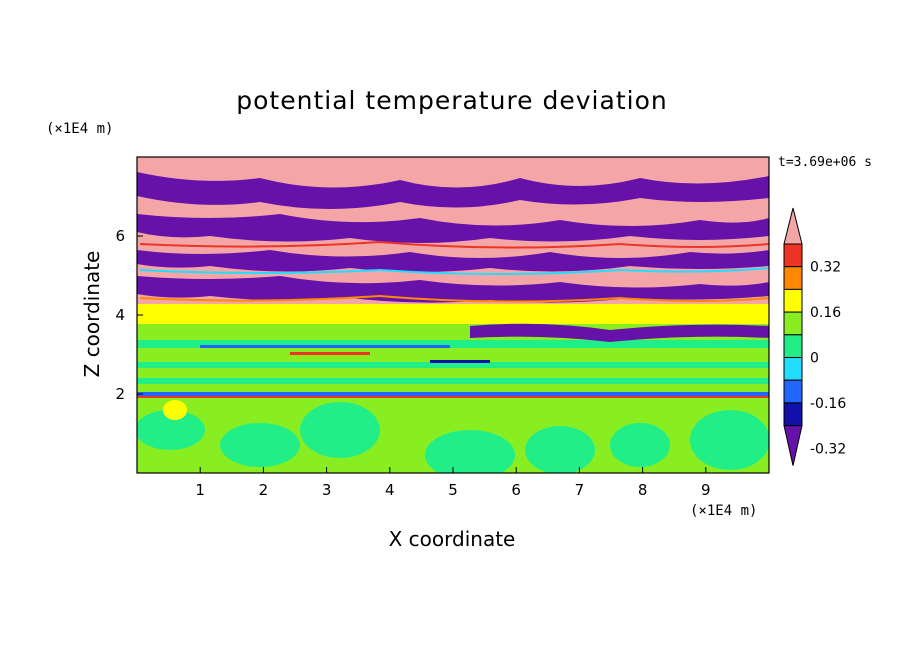  Describe the element at coordinates (453, 166) in the screenshot. I see `top-layer` at that location.